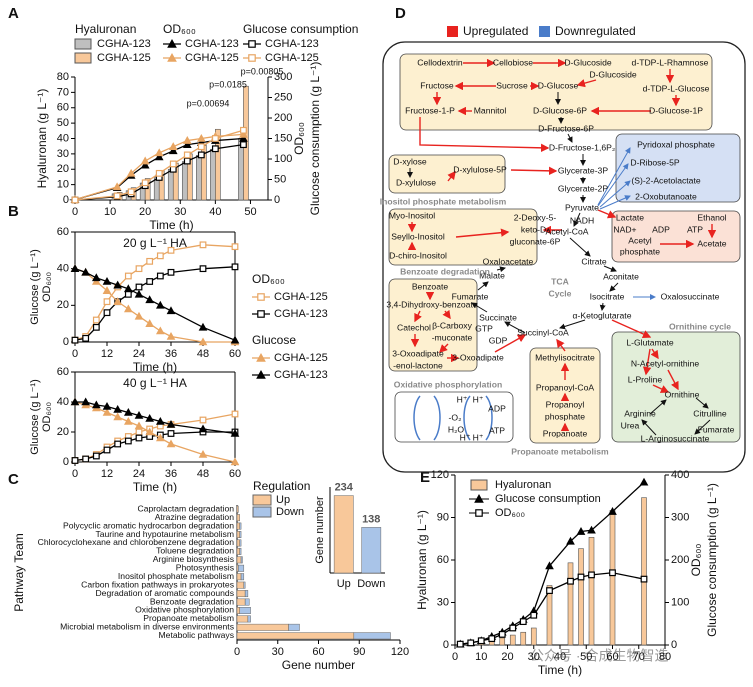  What do you see at coordinates (680, 475) in the screenshot?
I see `y2-tick-label: 400` at bounding box center [680, 475].